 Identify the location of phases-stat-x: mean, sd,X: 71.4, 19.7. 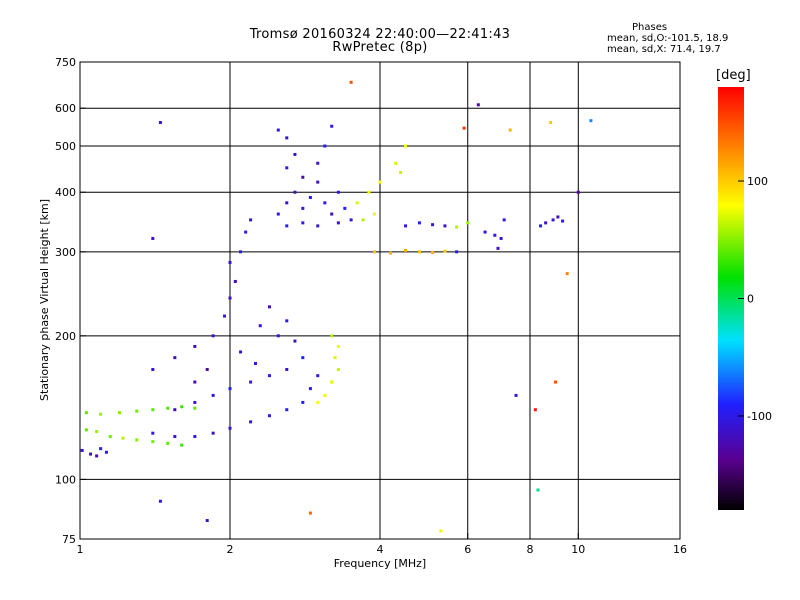
(664, 49).